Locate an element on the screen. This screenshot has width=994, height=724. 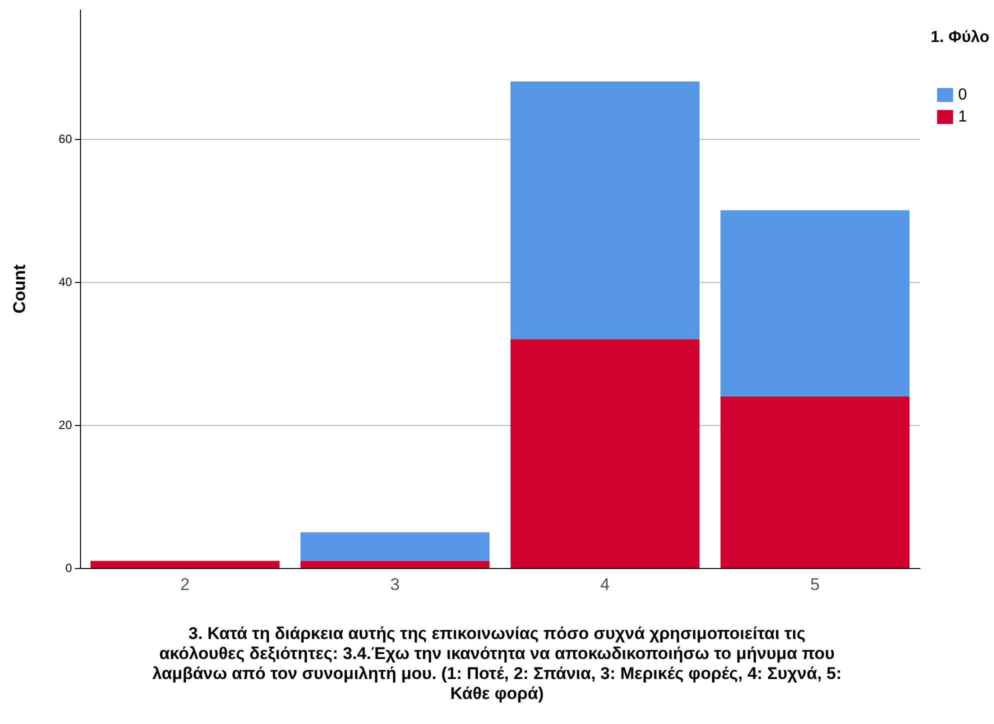
y-axis-title: Count is located at coordinates (19, 289).